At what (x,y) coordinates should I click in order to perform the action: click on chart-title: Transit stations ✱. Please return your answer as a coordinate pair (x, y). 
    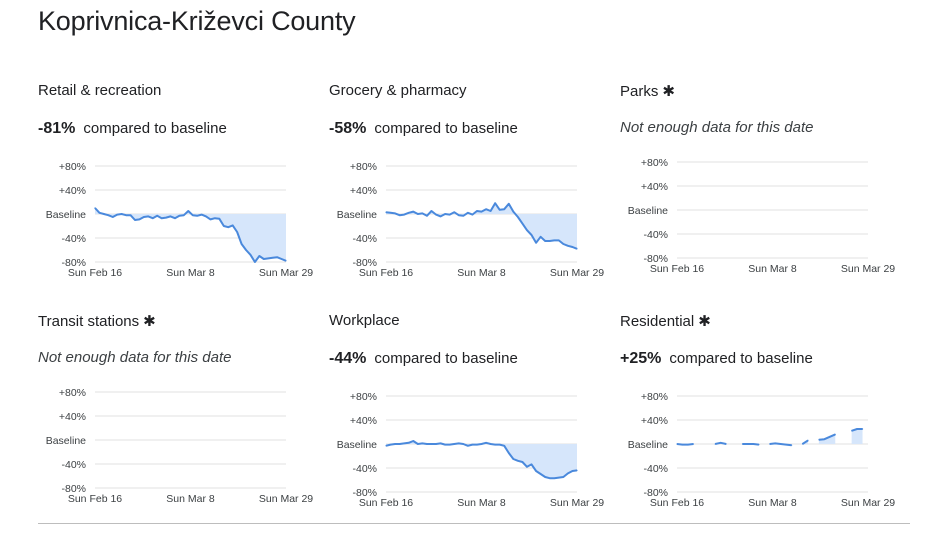
    Looking at the image, I should click on (97, 321).